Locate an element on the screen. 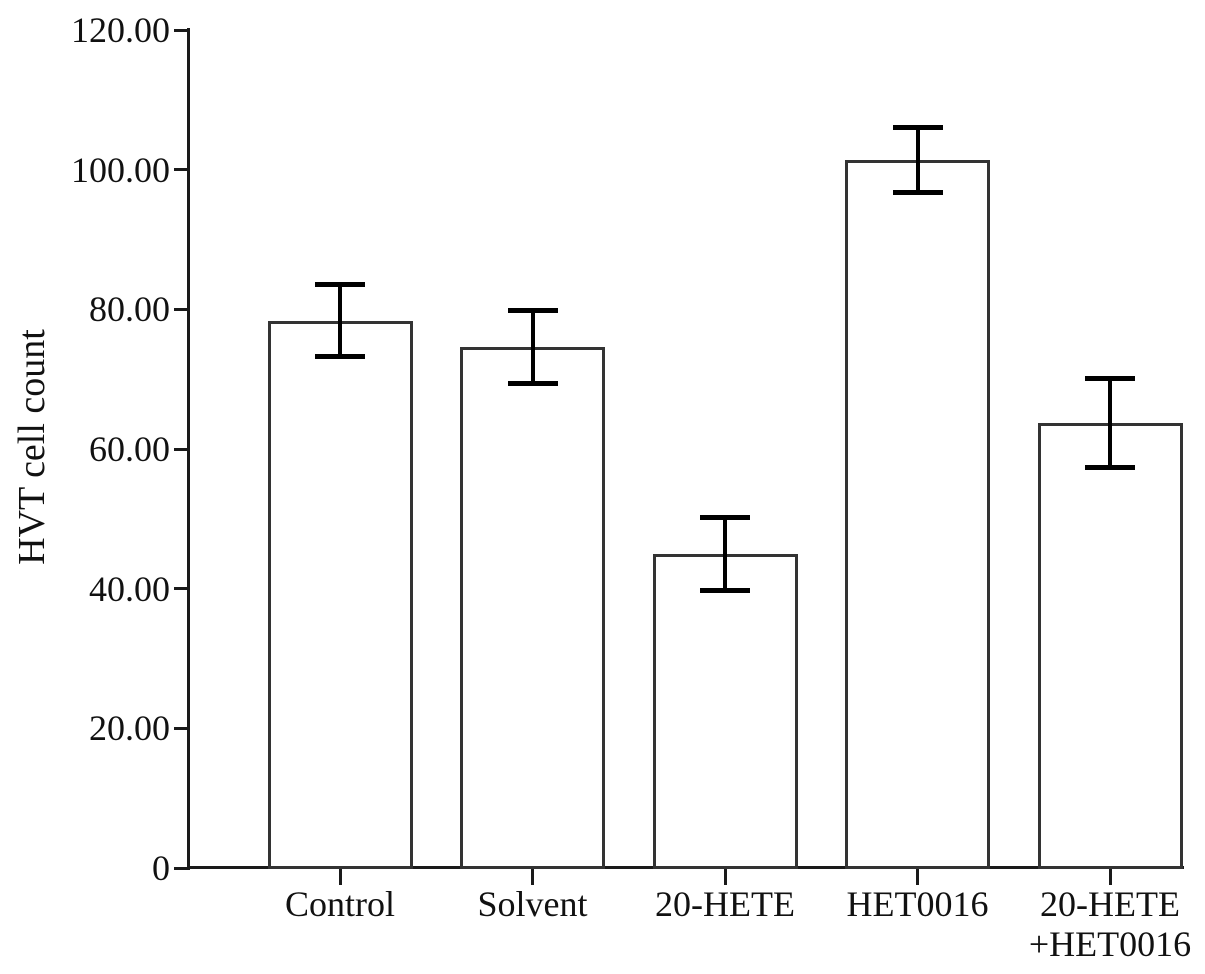 This screenshot has height=974, width=1205. y-tick-label: 40.00 is located at coordinates (129, 588).